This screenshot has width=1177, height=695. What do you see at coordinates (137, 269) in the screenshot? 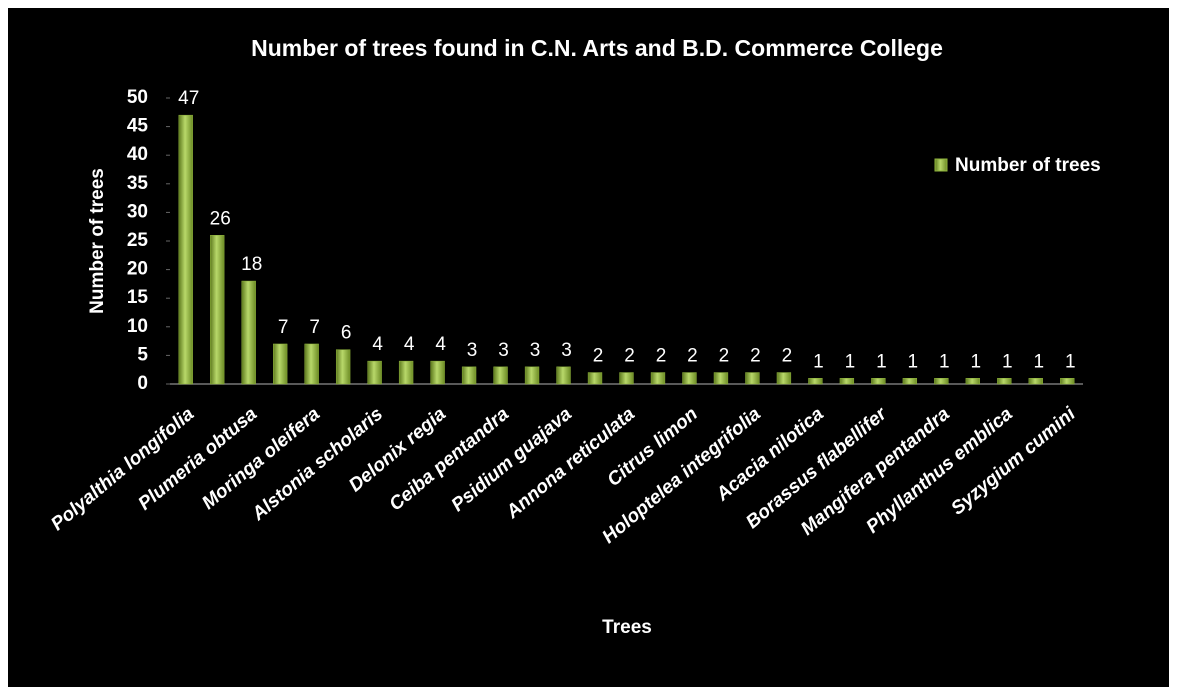
I see `y-tick-label: 20` at bounding box center [137, 269].